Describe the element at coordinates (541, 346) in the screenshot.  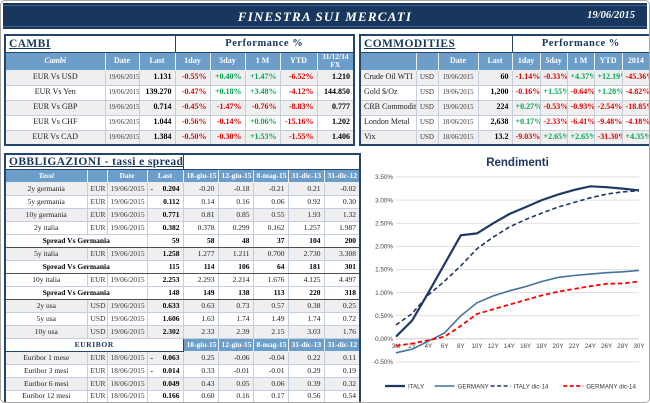
I see `chart-text: 18Y` at that location.